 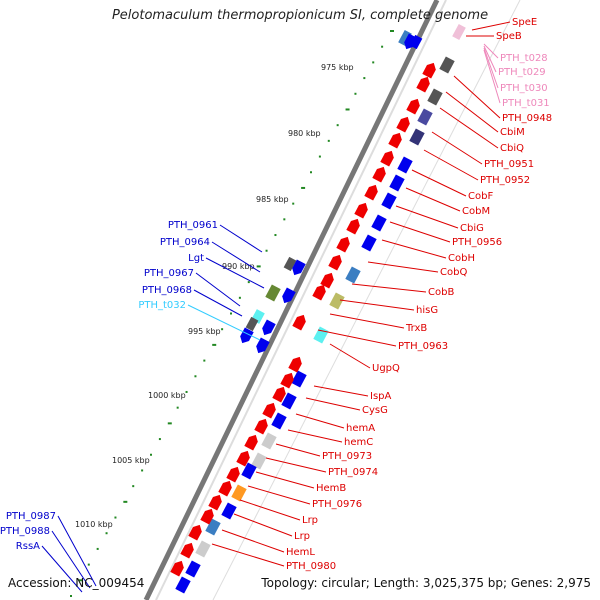 What do you see at coordinates (162, 305) in the screenshot?
I see `gene-label-pth_t032: PTH_t032` at bounding box center [162, 305].